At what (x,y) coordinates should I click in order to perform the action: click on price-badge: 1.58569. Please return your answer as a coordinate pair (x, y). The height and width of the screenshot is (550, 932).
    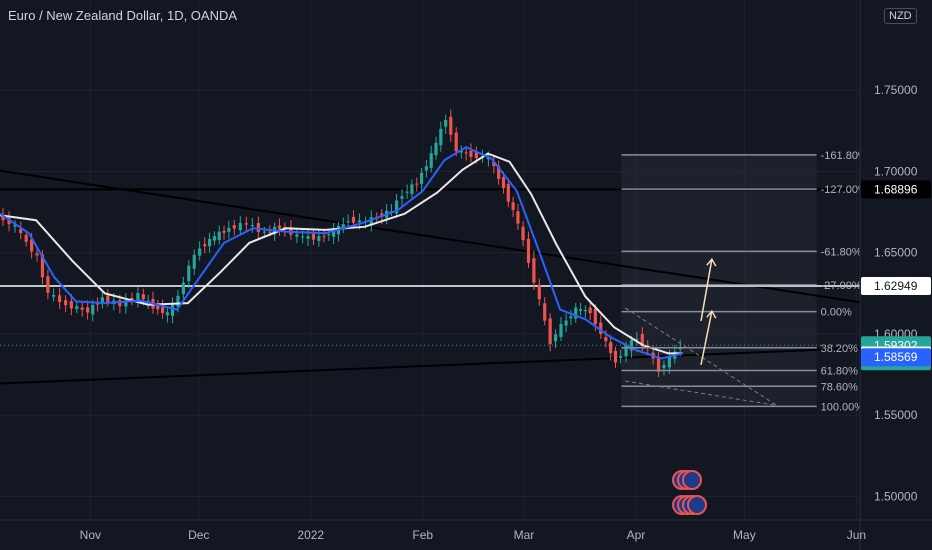
    Looking at the image, I should click on (896, 357).